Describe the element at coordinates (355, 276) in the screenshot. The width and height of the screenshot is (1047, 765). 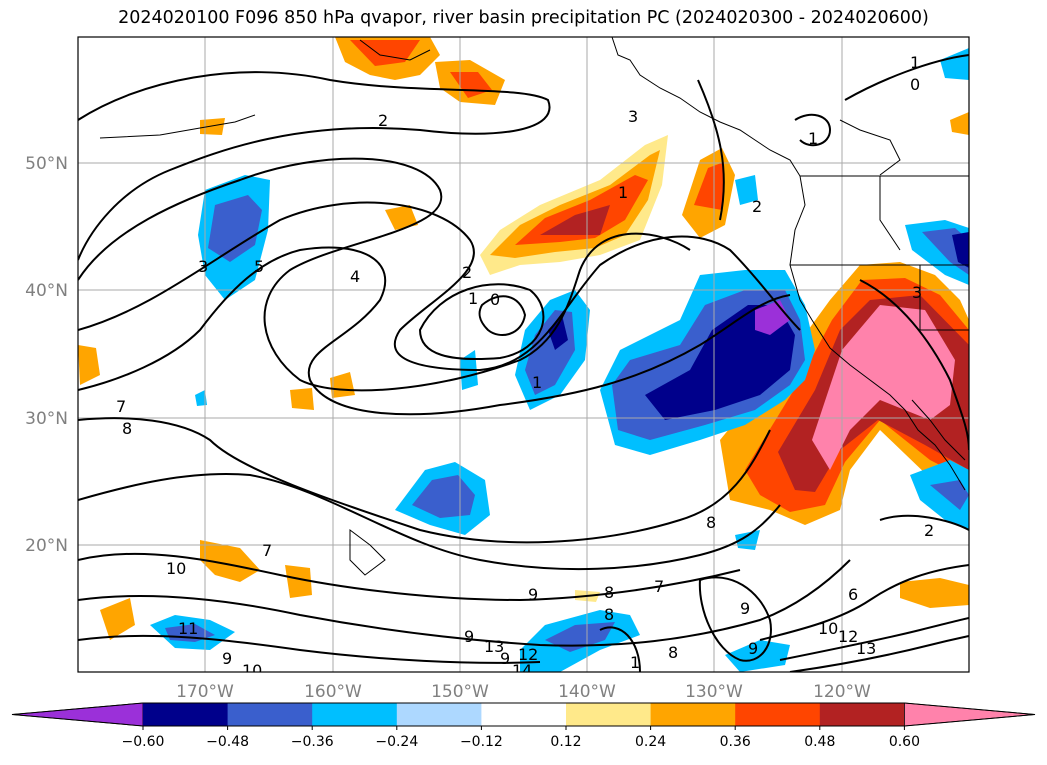
I see `contour-label: 4` at that location.